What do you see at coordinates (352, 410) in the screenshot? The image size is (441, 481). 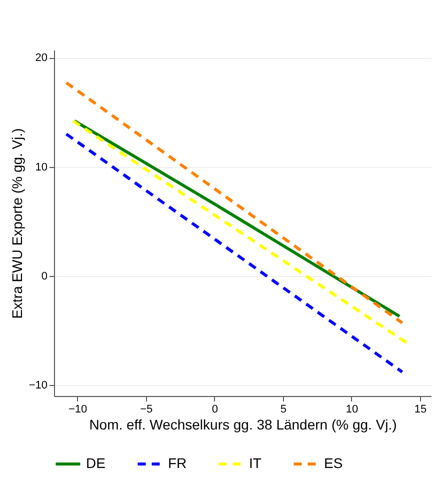 I see `x-tick-label: 10` at bounding box center [352, 410].